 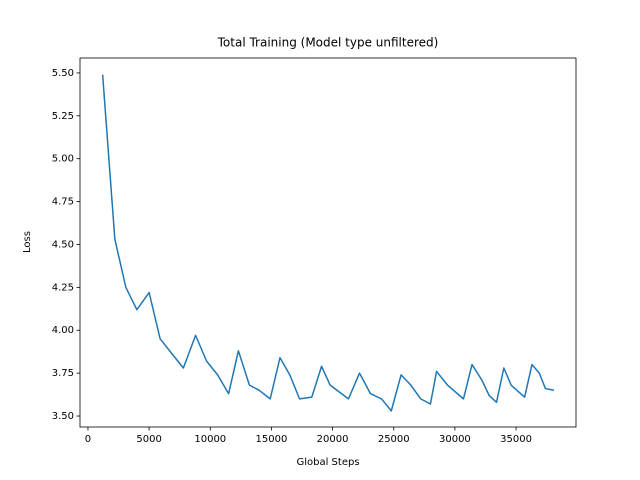 I want to click on y-tick-label: 5.00, so click(x=63, y=159).